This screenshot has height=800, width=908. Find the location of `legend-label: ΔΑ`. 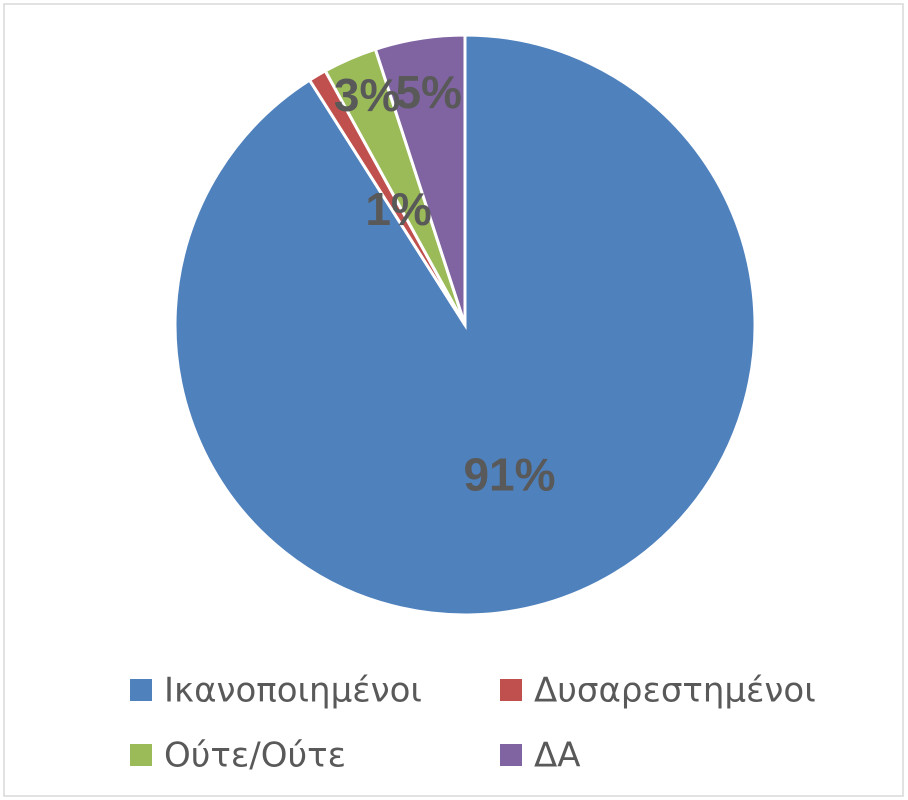

legend-label: ΔΑ is located at coordinates (557, 756).